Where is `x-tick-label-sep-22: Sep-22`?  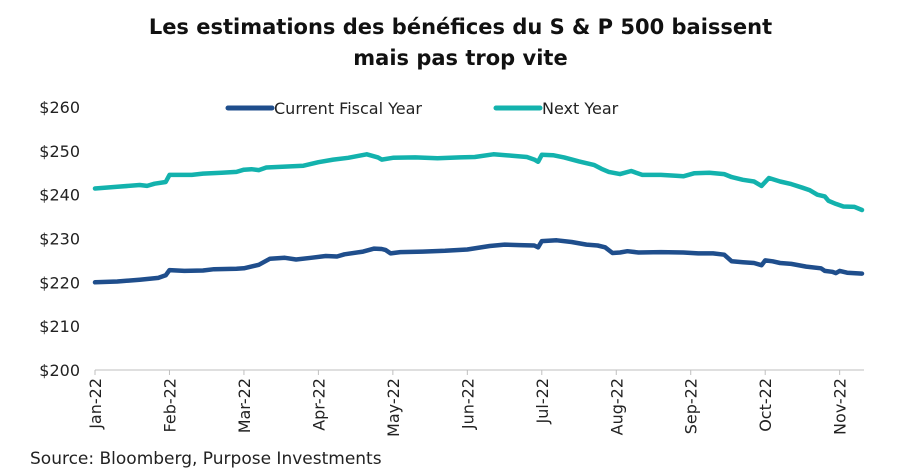
x-tick-label-sep-22: Sep-22 is located at coordinates (691, 406).